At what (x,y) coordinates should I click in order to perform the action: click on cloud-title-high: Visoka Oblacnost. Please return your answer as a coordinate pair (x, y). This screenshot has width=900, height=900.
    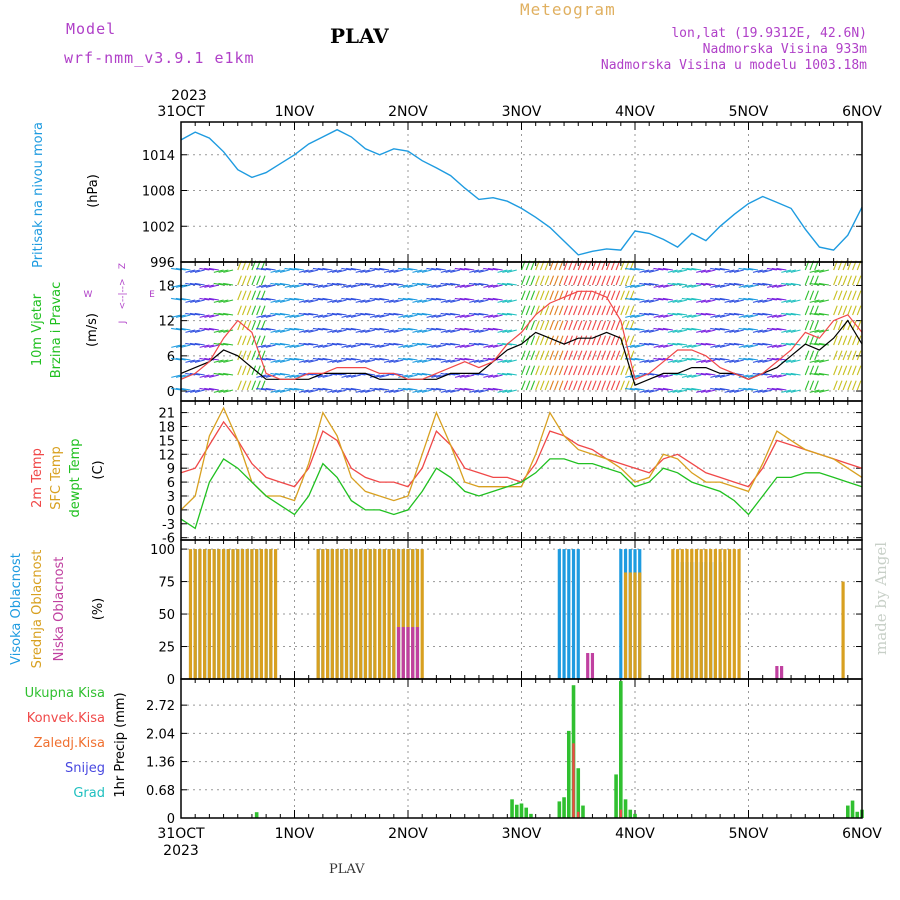
    Looking at the image, I should click on (16, 609).